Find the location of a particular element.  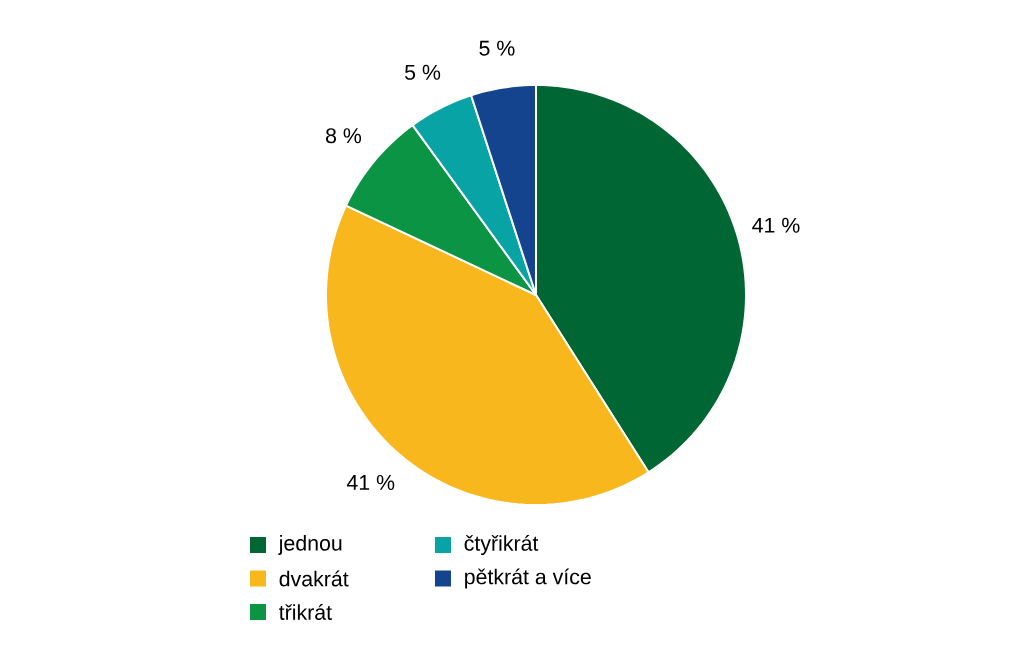

legend-label: pětkrát a více is located at coordinates (528, 578).